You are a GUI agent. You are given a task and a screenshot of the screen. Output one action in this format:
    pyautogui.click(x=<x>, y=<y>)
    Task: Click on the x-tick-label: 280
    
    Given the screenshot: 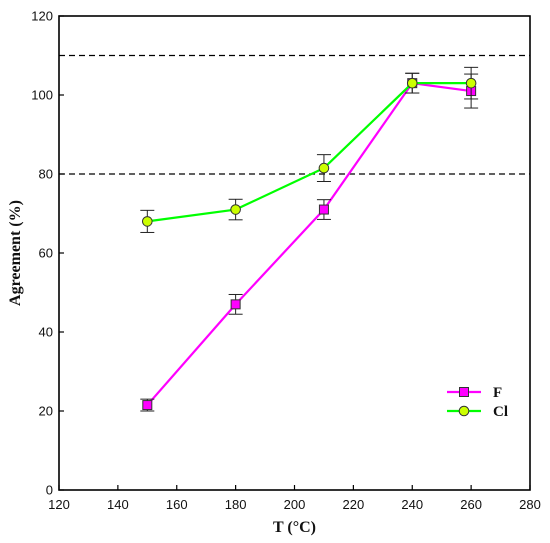 What is the action you would take?
    pyautogui.click(x=530, y=504)
    